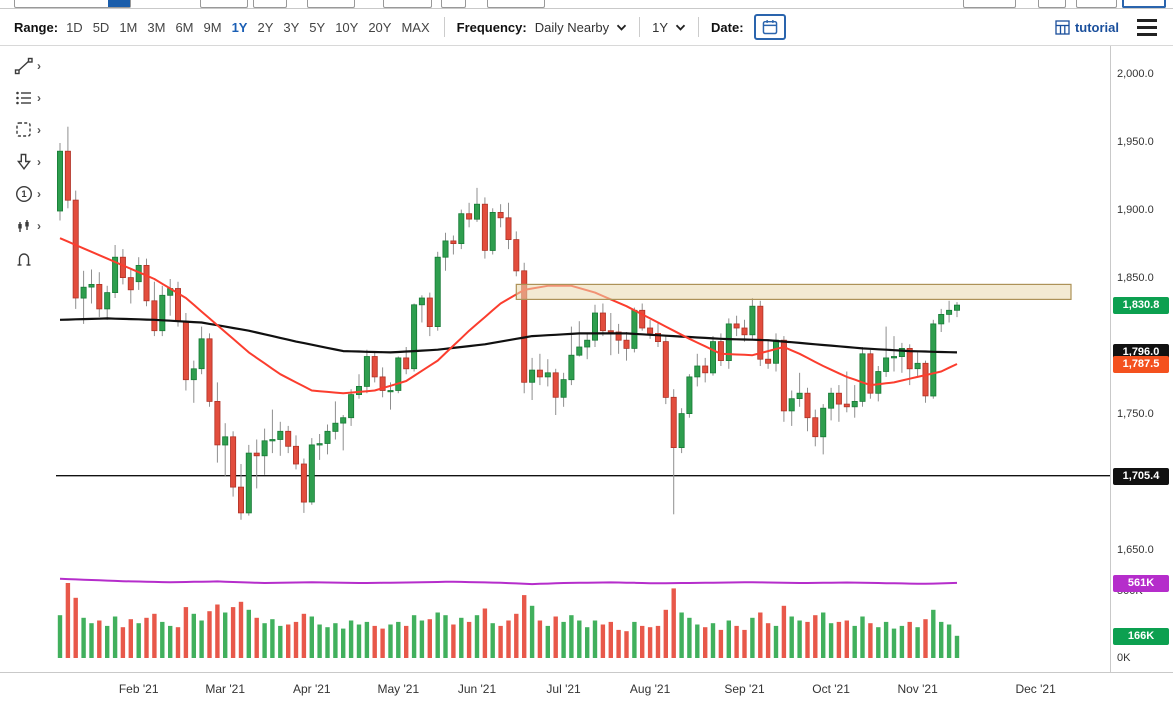 The width and height of the screenshot is (1173, 702). What do you see at coordinates (128, 27) in the screenshot?
I see `range-option-1m: 1M` at bounding box center [128, 27].